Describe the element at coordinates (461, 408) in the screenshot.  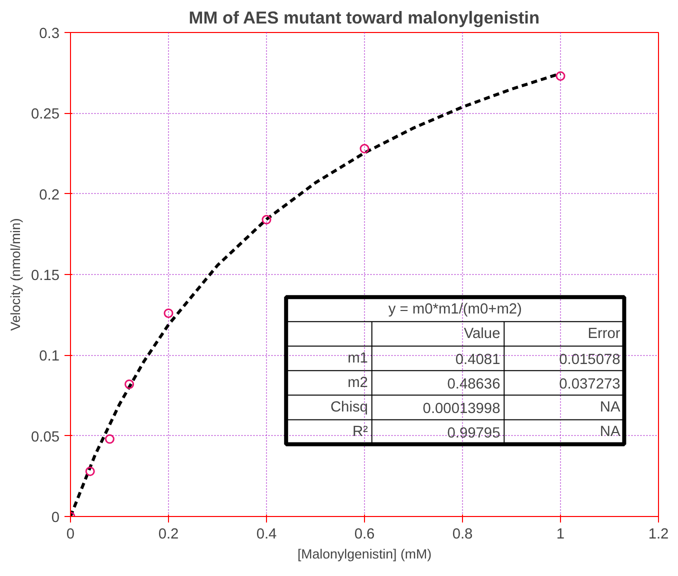
I see `annotation: 0.00013998` at that location.